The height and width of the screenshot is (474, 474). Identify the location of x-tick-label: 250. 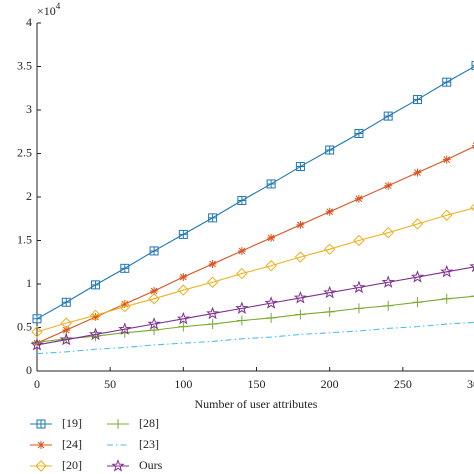
(403, 384).